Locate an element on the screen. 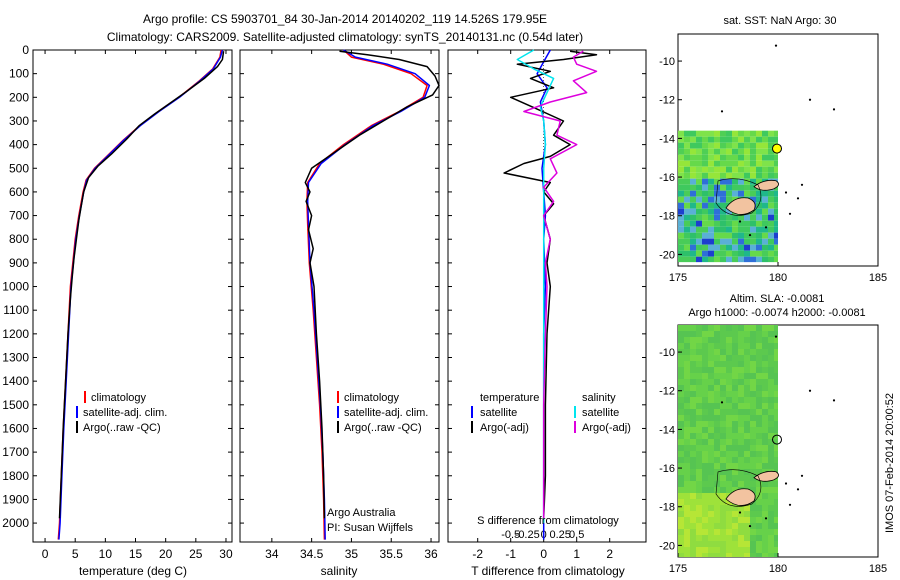  x-tick-label: 20 is located at coordinates (166, 554).